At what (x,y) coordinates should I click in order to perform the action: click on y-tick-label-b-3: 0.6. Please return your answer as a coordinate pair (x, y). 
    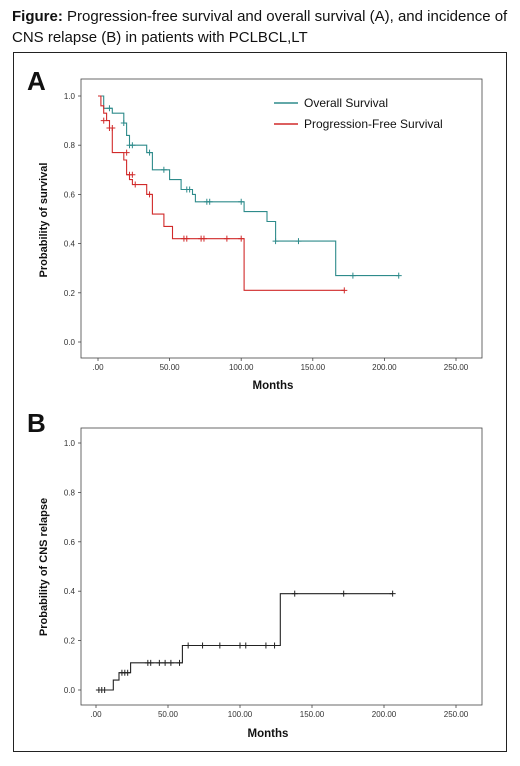
    Looking at the image, I should click on (70, 542).